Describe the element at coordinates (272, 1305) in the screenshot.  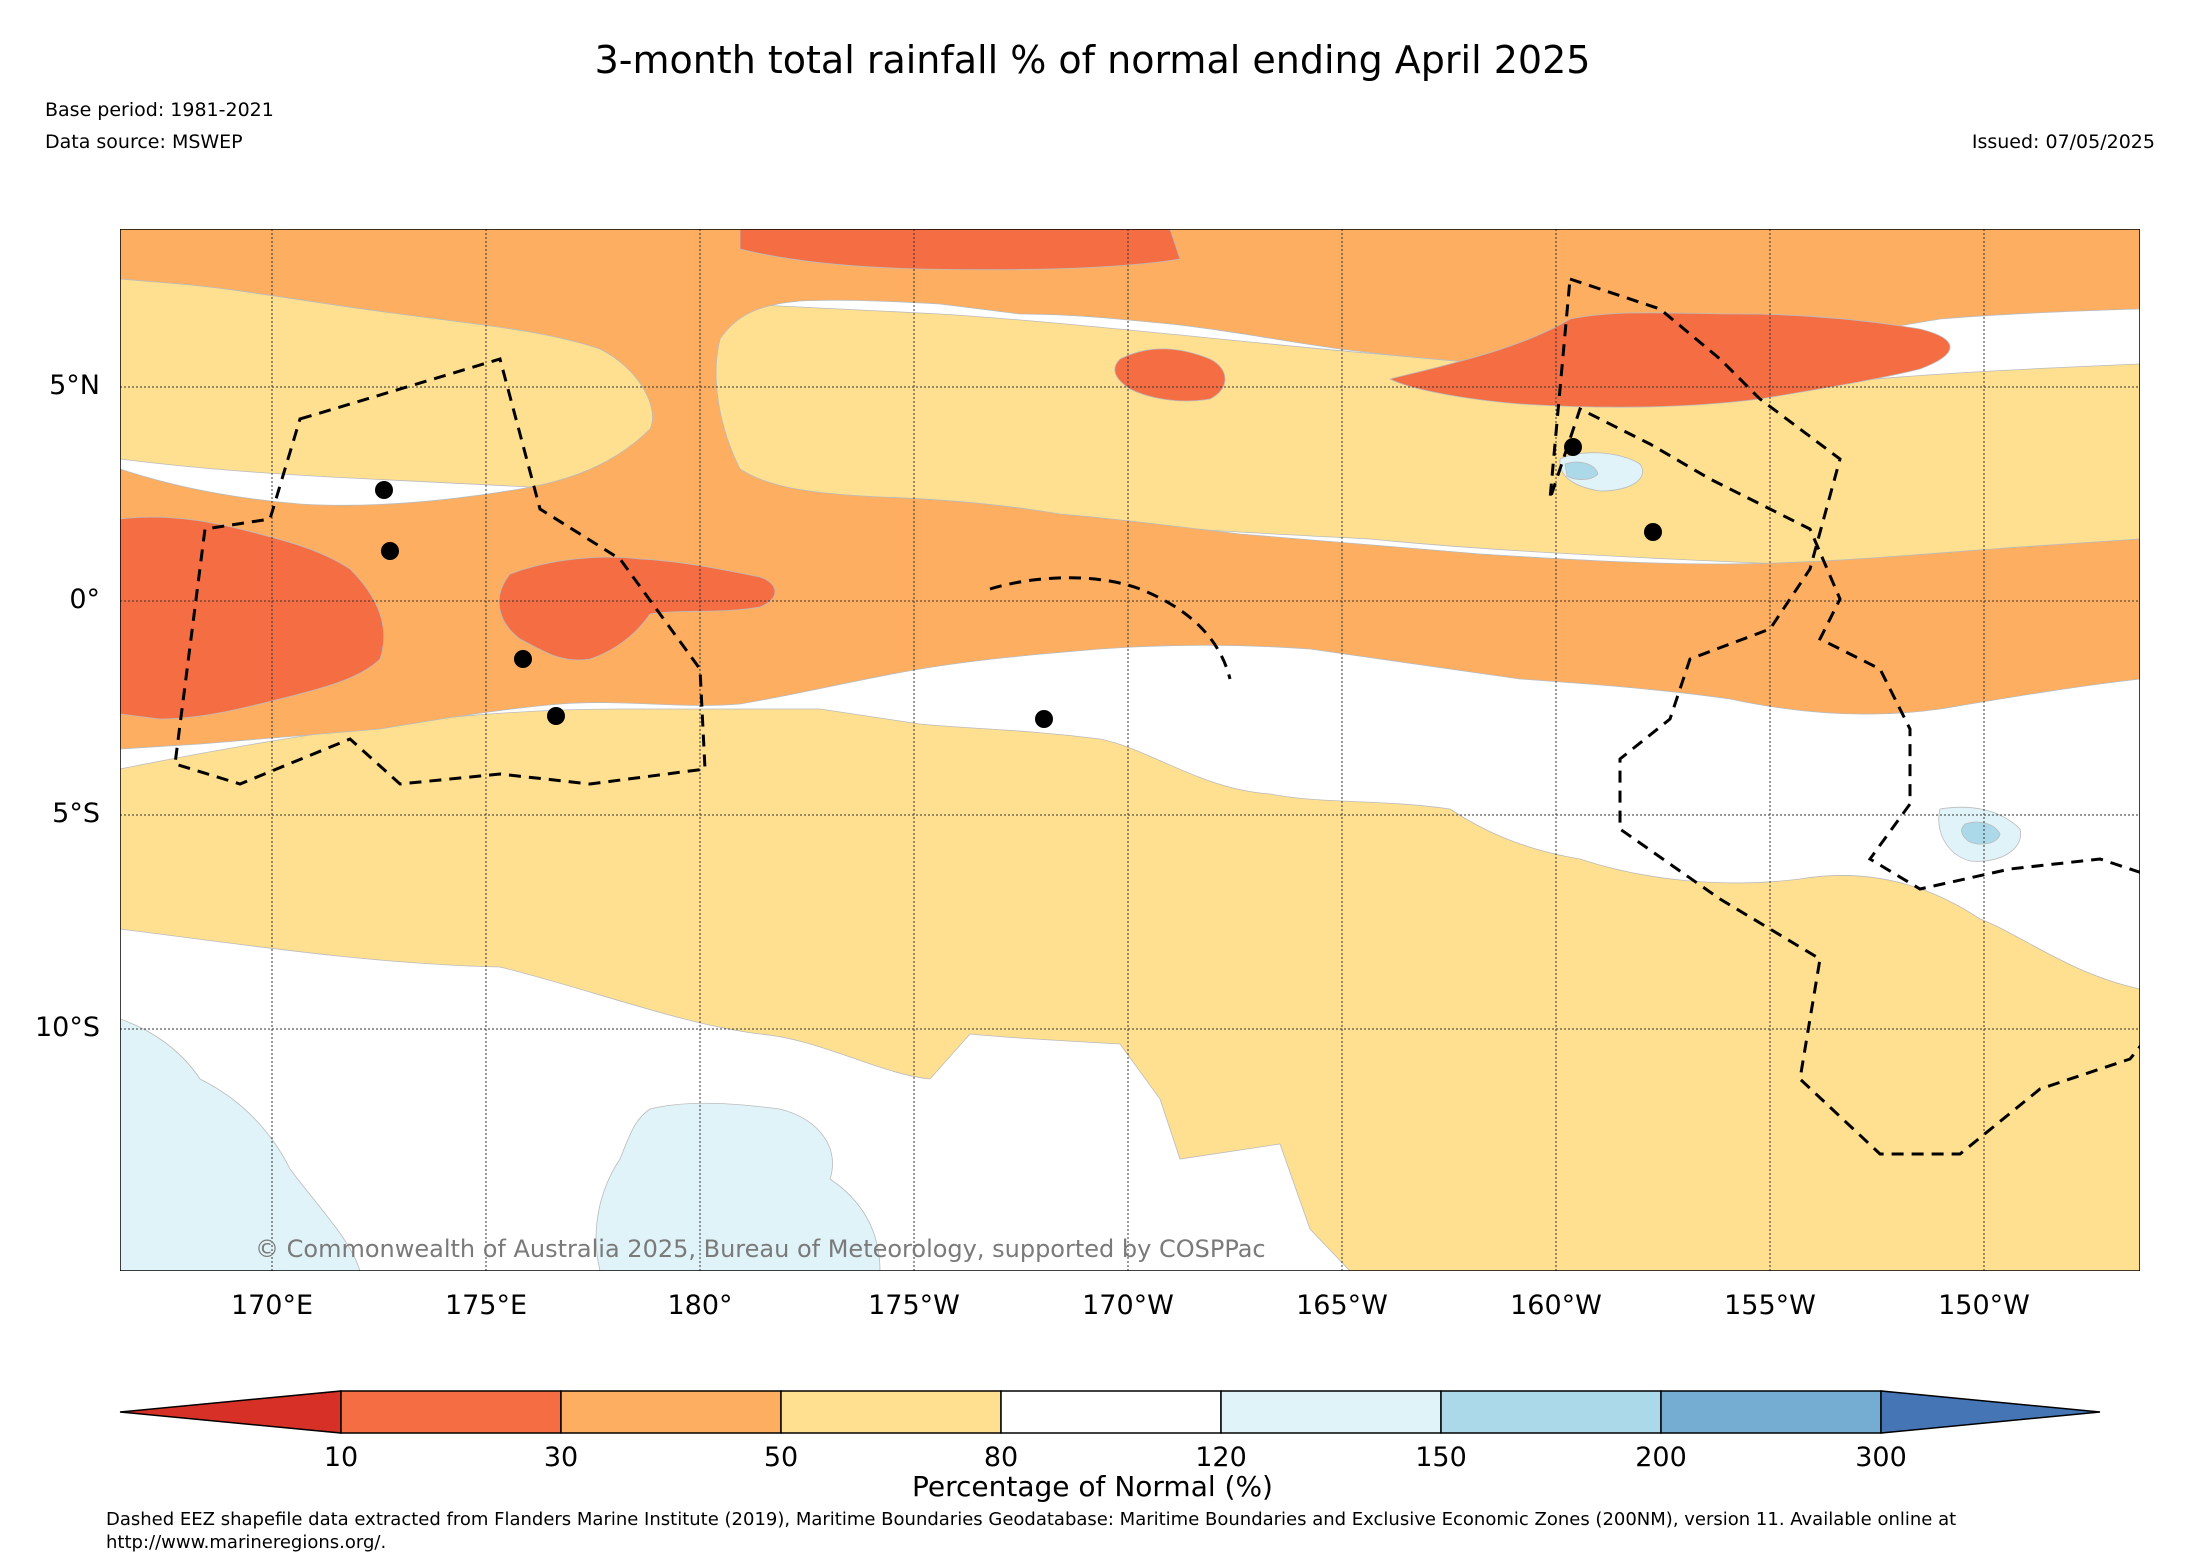
I see `lon-label: 170°E` at that location.